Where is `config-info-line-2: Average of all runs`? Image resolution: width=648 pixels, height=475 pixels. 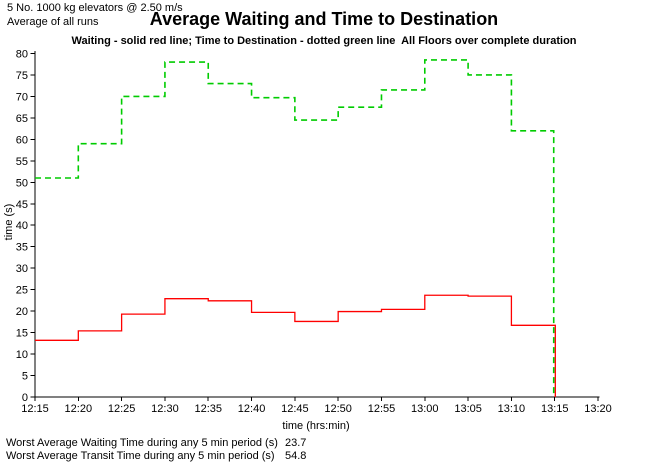
config-info-line-2: Average of all runs is located at coordinates (53, 22).